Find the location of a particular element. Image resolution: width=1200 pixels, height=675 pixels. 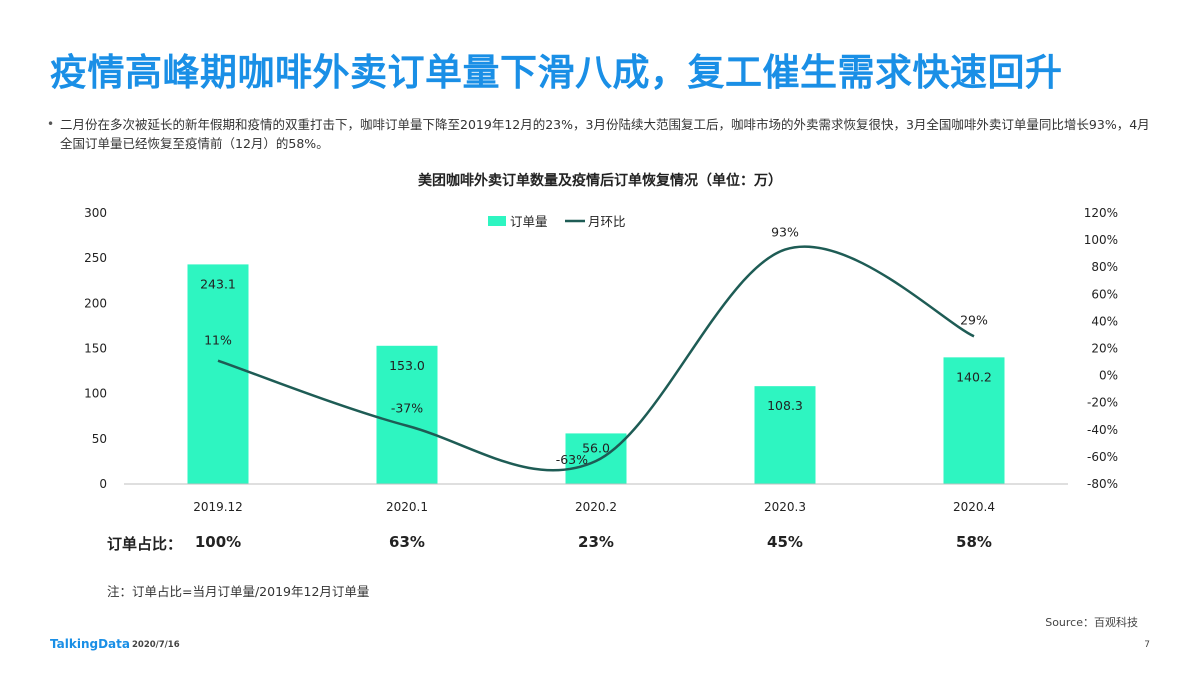

right-axis-tick: 100% is located at coordinates (1101, 240).